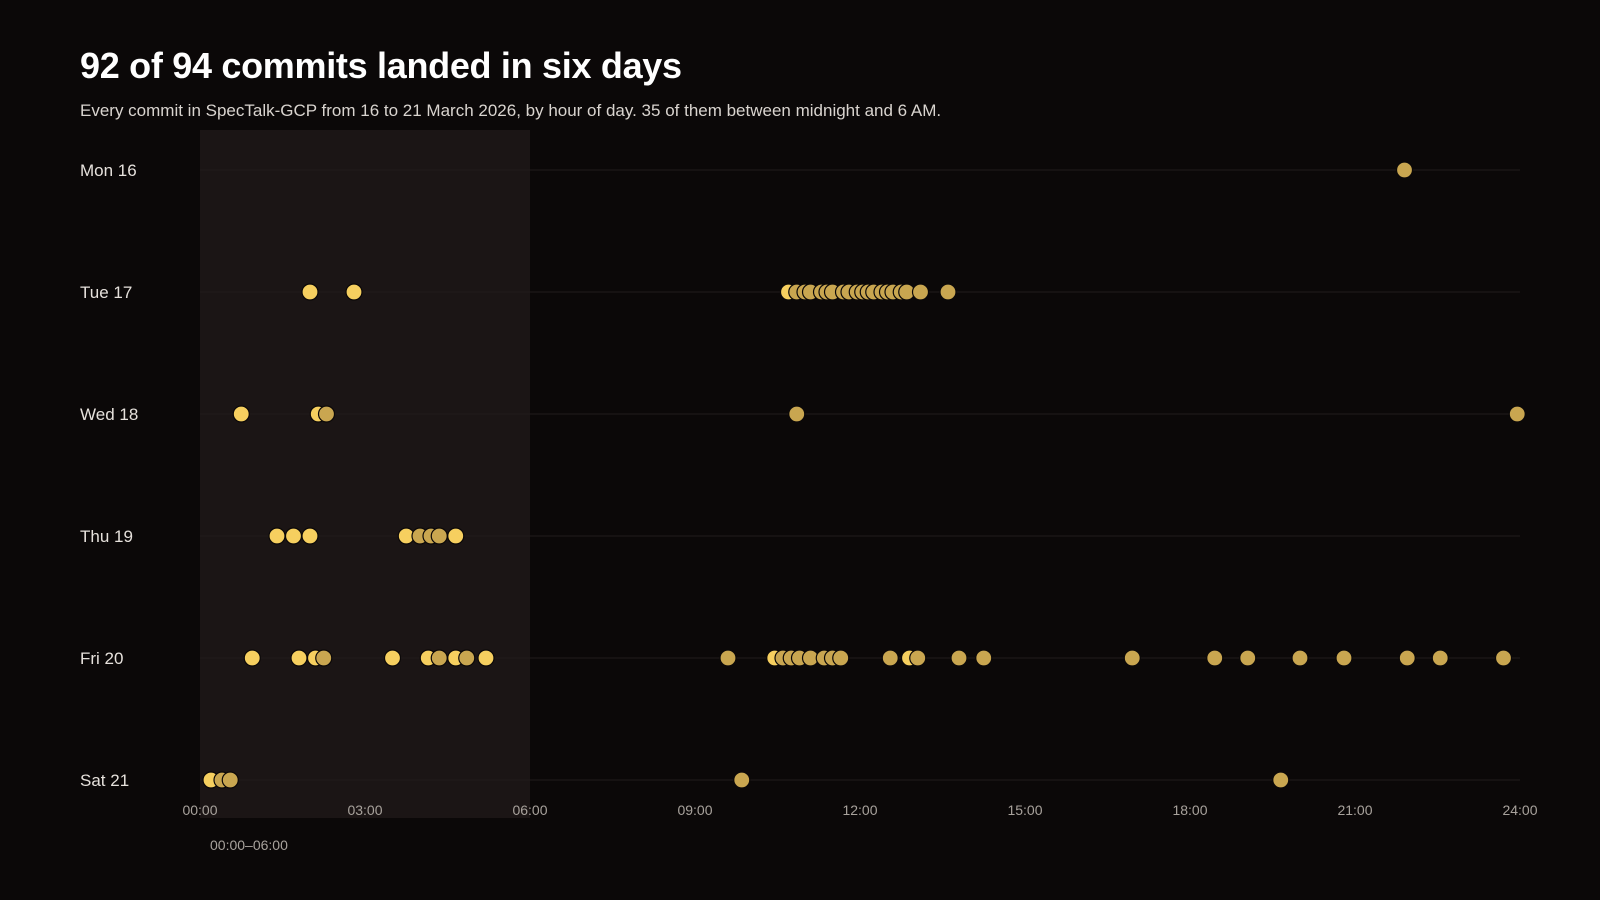  I want to click on chart-title: 92 of 94 commits landed in six days, so click(381, 65).